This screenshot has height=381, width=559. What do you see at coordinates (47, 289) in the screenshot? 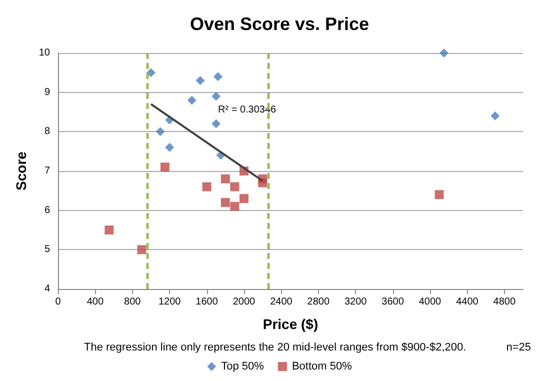
I see `y-tick-label: 4` at bounding box center [47, 289].